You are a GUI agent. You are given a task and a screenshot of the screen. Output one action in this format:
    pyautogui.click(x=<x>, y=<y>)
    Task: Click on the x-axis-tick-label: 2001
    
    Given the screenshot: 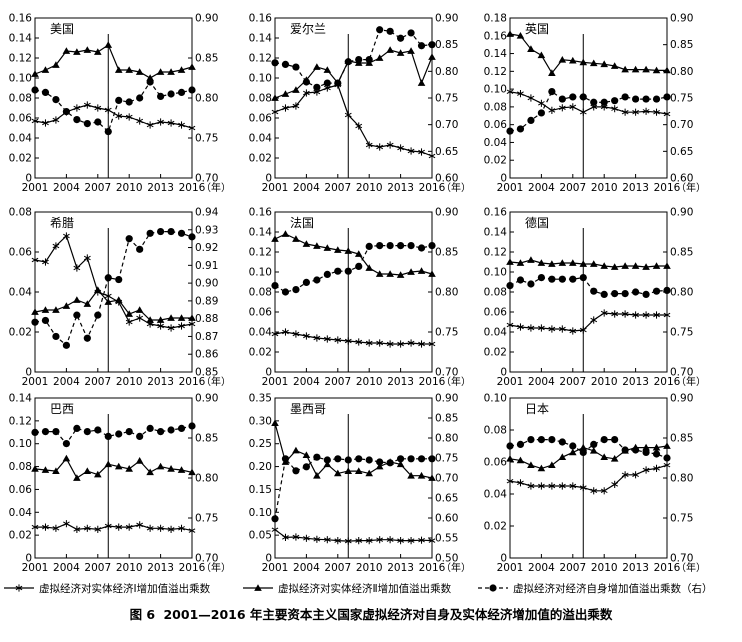 What is the action you would take?
    pyautogui.click(x=275, y=568)
    